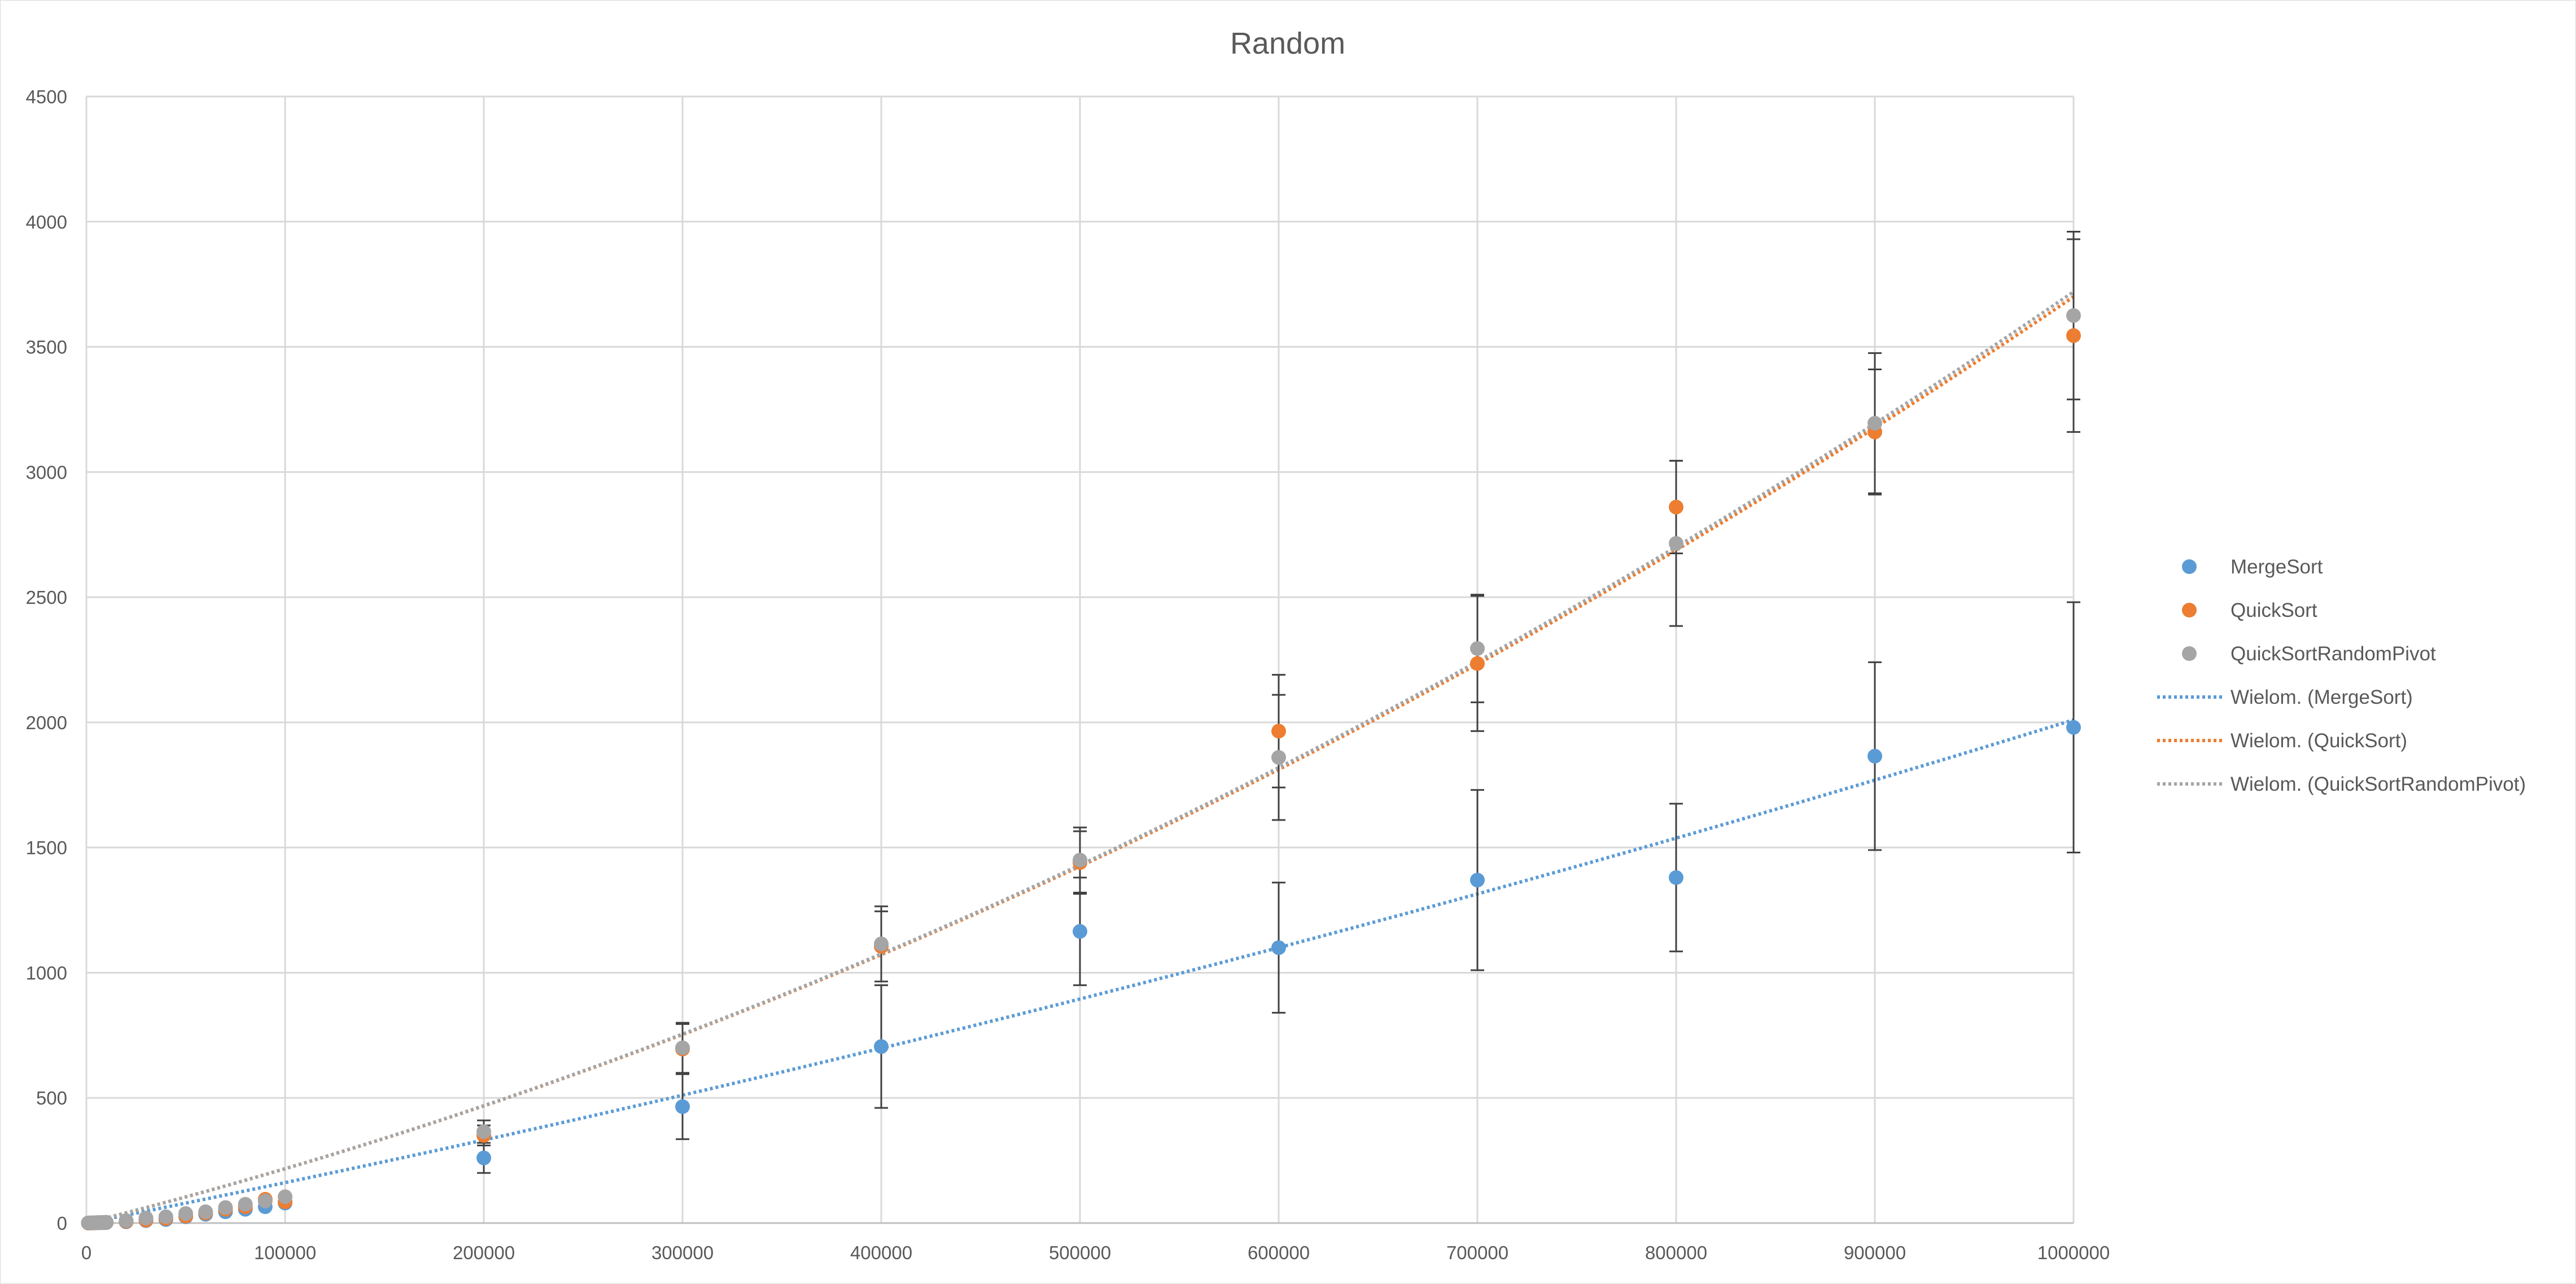 The height and width of the screenshot is (1284, 2576). Describe the element at coordinates (46, 96) in the screenshot. I see `y-tick-label: 4500` at that location.